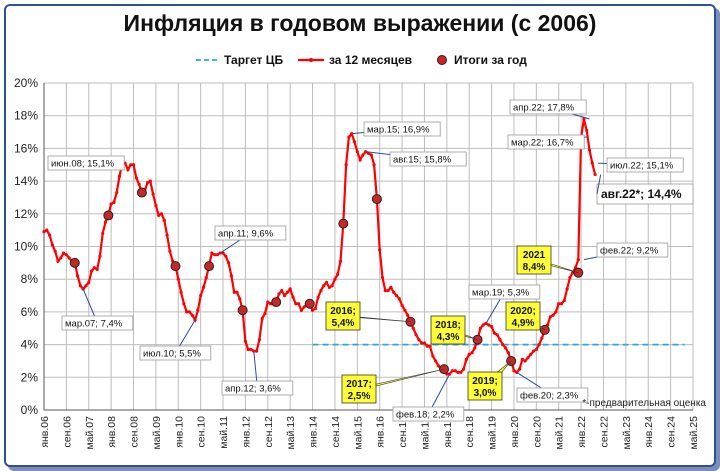 This screenshot has width=720, height=471. Describe the element at coordinates (343, 311) in the screenshot. I see `year-callout-year: 2016;` at that location.